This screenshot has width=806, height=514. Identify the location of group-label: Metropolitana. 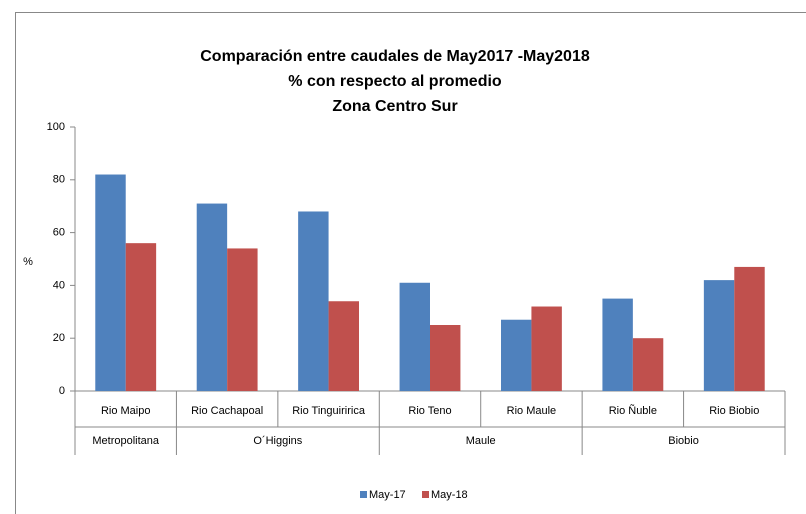
(126, 441).